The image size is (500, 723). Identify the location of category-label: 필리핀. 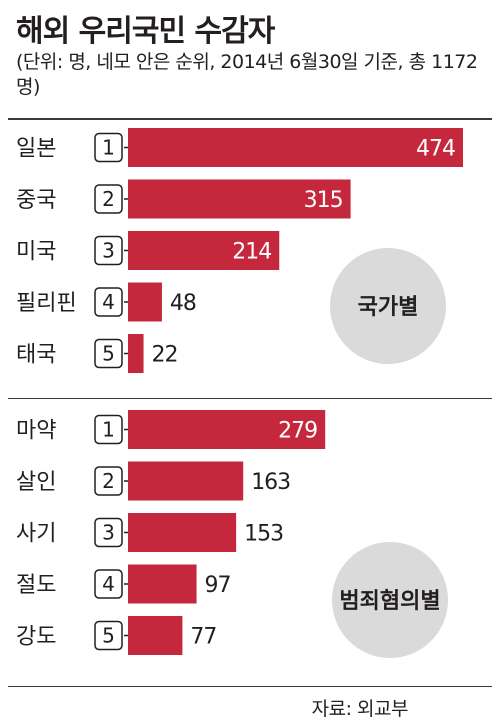
(46, 303).